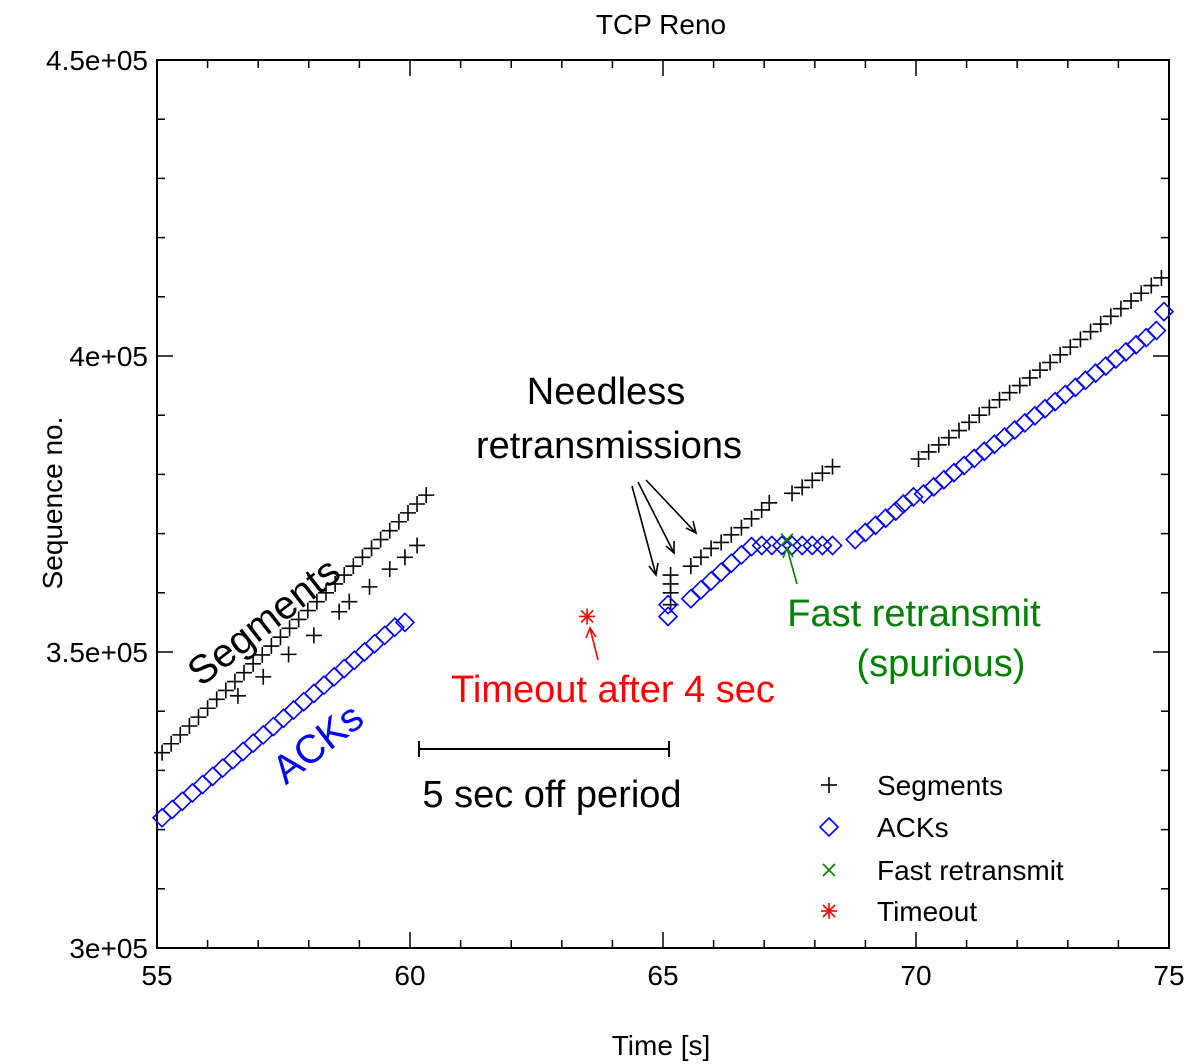 The width and height of the screenshot is (1194, 1064). What do you see at coordinates (829, 785) in the screenshot?
I see `plus-marker-icon` at bounding box center [829, 785].